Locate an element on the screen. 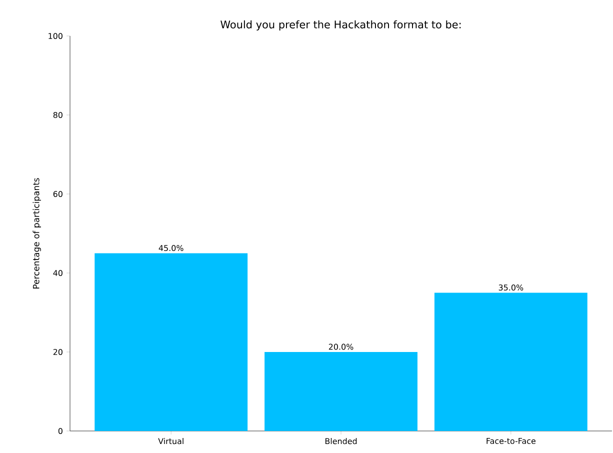 The image size is (613, 453). chart-title: Would you prefer the Hackathon format to be: is located at coordinates (340, 25).